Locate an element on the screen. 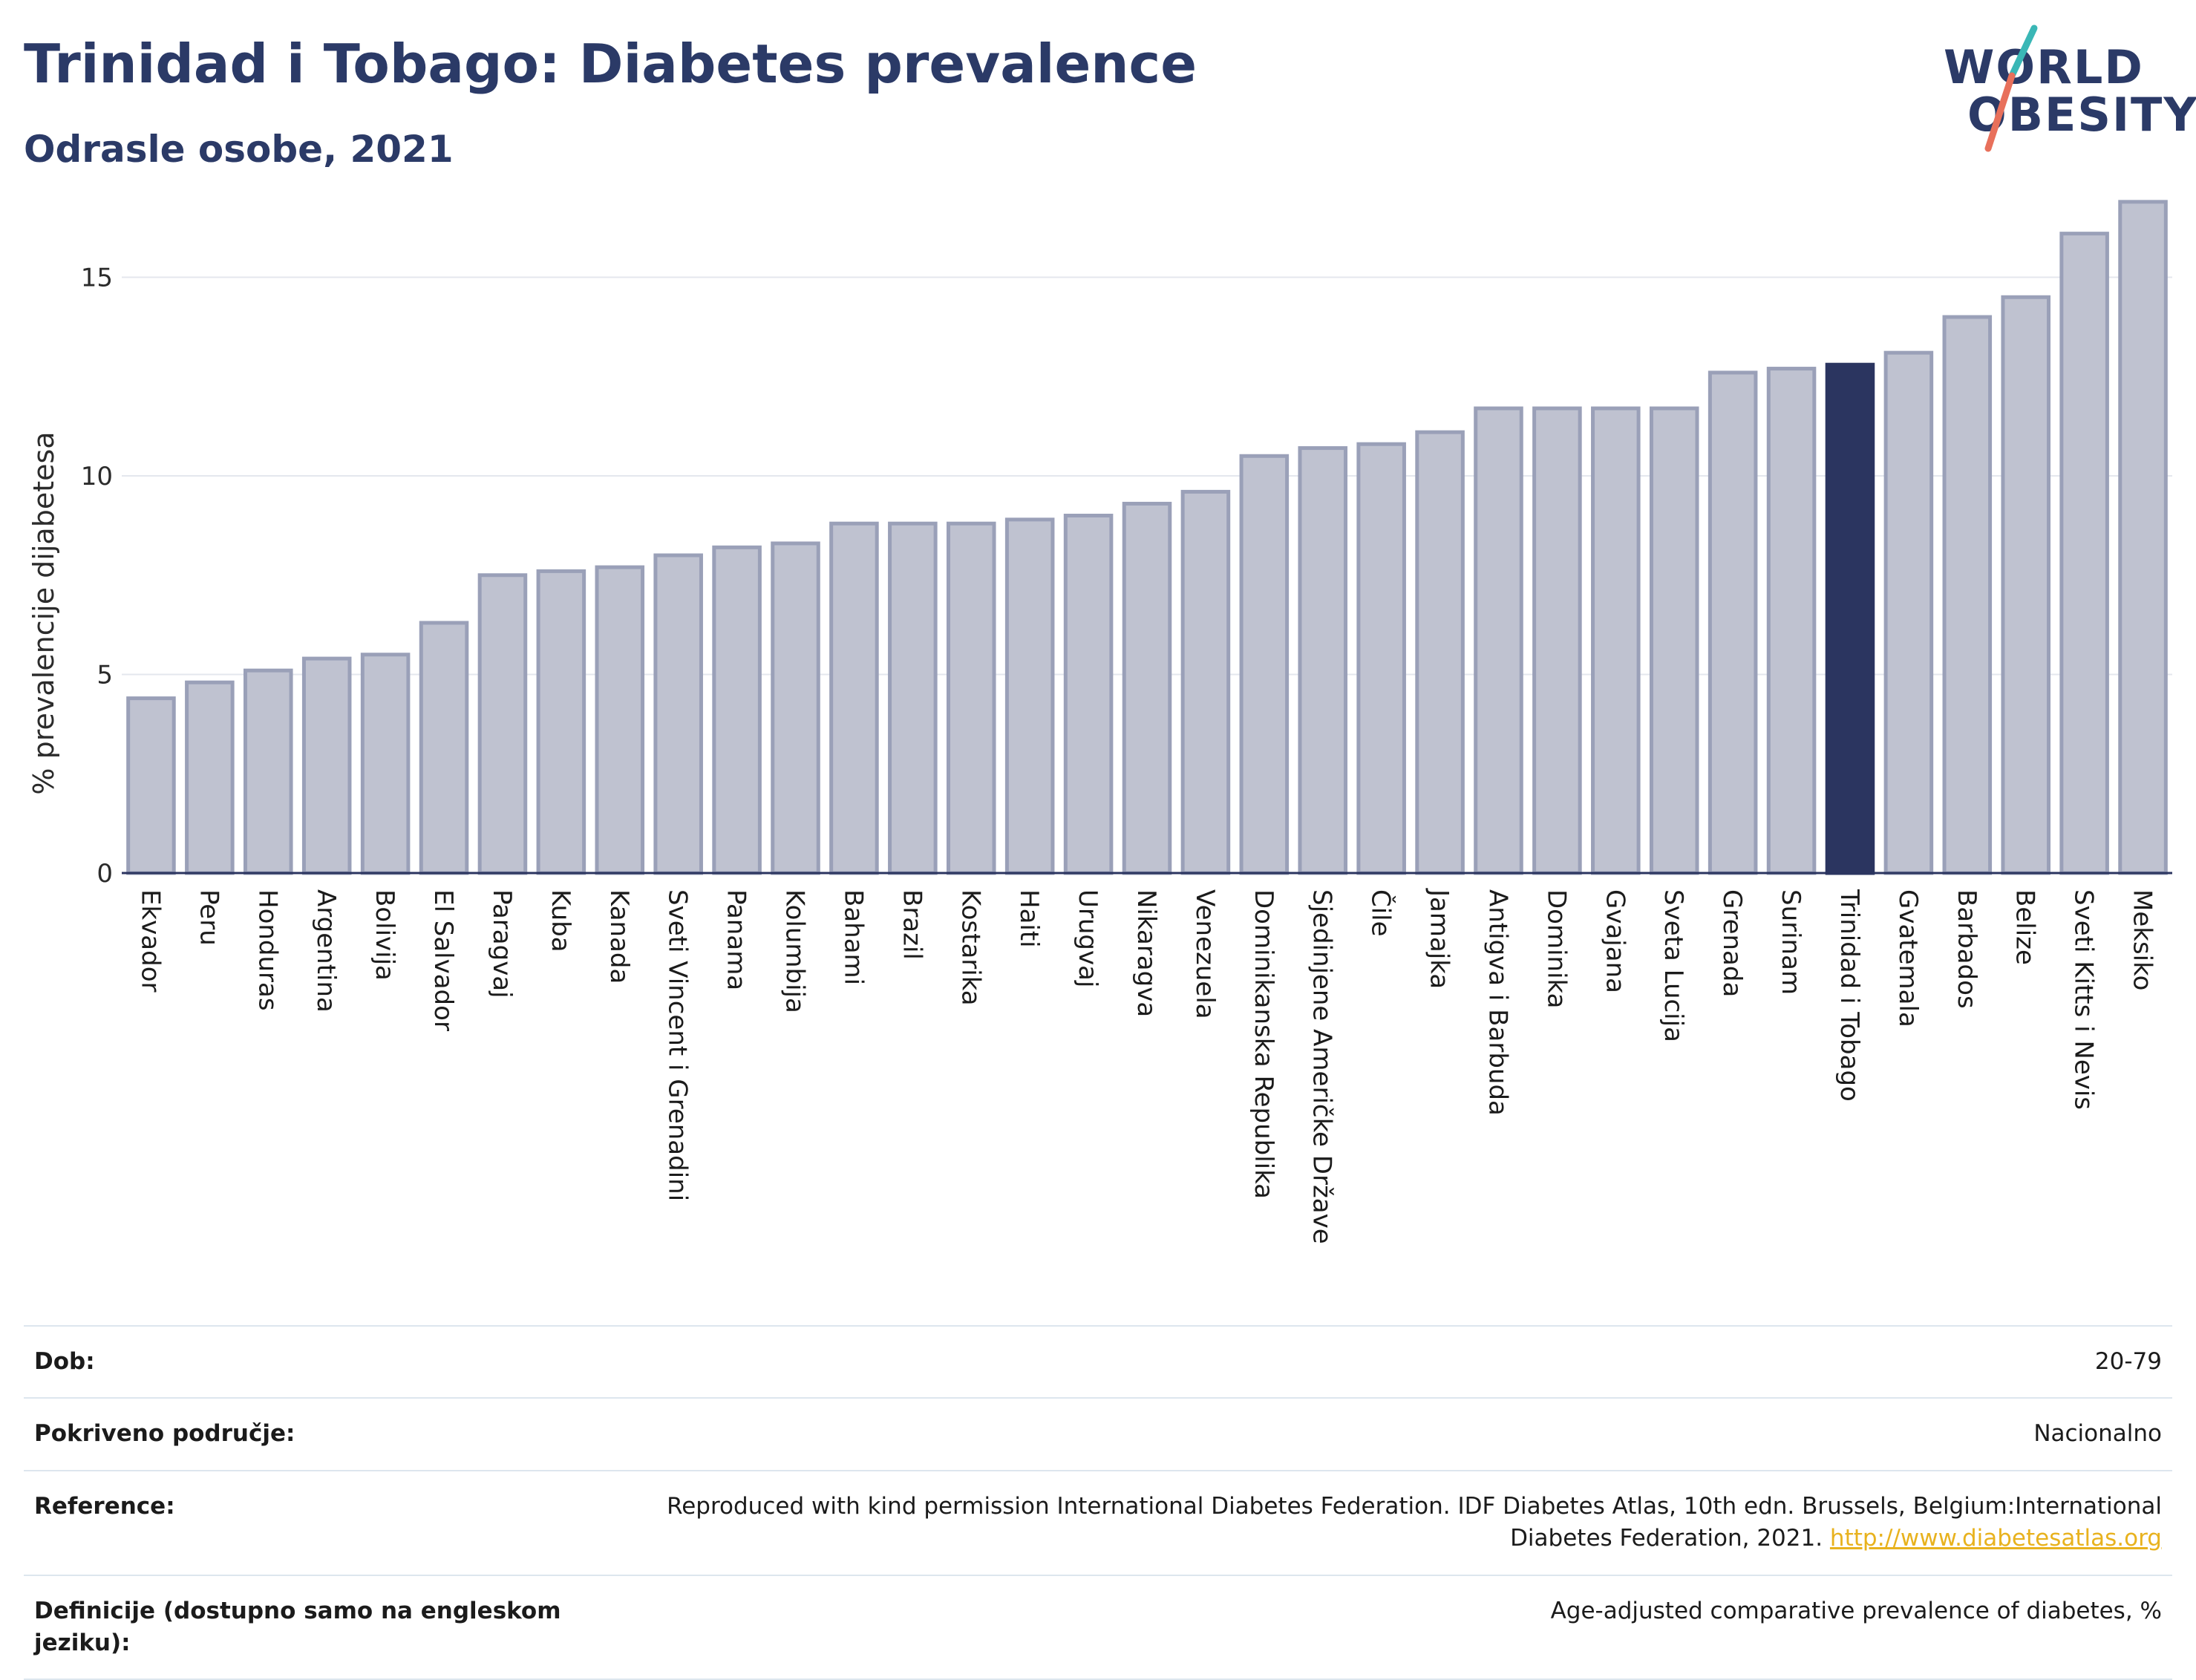 The image size is (2196, 1680). chart-subtitle: Odrasle osobe, 2021 is located at coordinates (239, 149).